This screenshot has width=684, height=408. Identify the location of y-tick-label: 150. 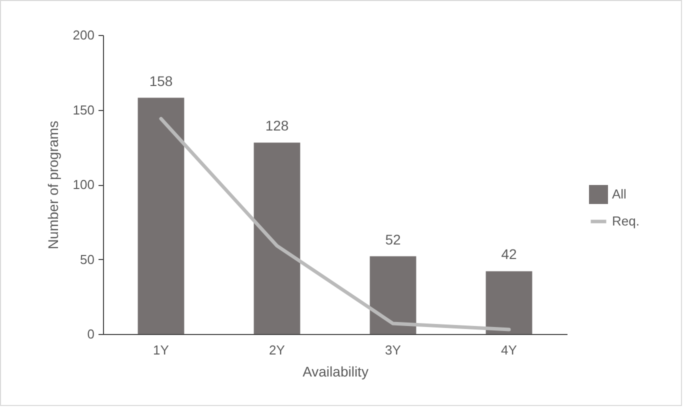
(83, 110).